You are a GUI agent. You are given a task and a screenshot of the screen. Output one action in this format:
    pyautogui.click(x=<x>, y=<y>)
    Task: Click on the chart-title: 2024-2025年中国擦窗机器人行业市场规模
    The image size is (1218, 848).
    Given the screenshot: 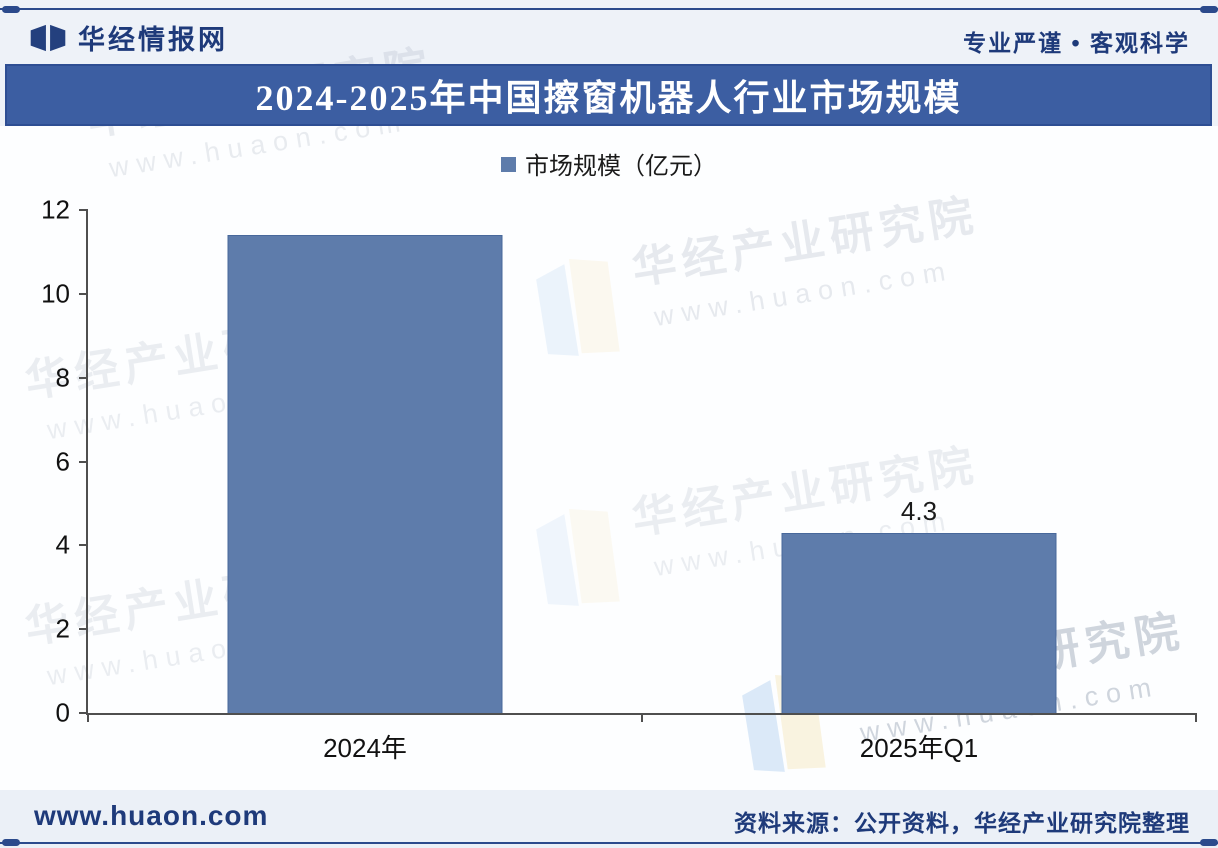 What is the action you would take?
    pyautogui.click(x=608, y=98)
    